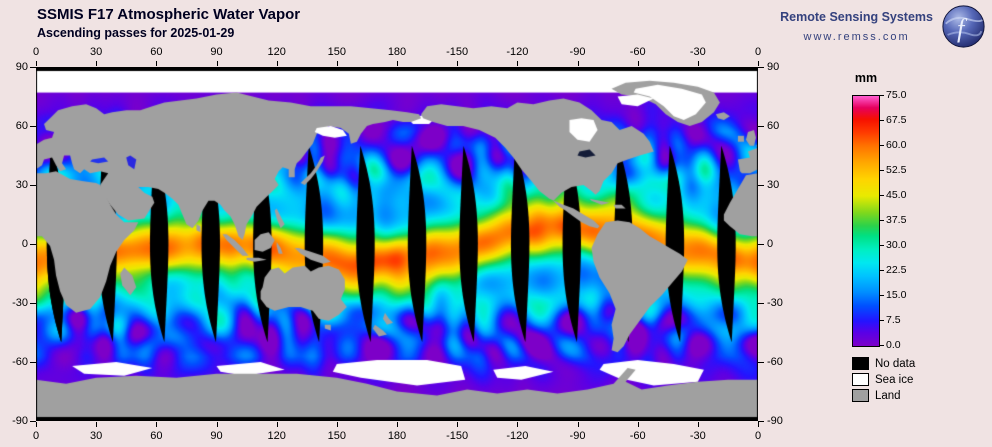  What do you see at coordinates (156, 52) in the screenshot?
I see `lon-tick-label-top: 60` at bounding box center [156, 52].